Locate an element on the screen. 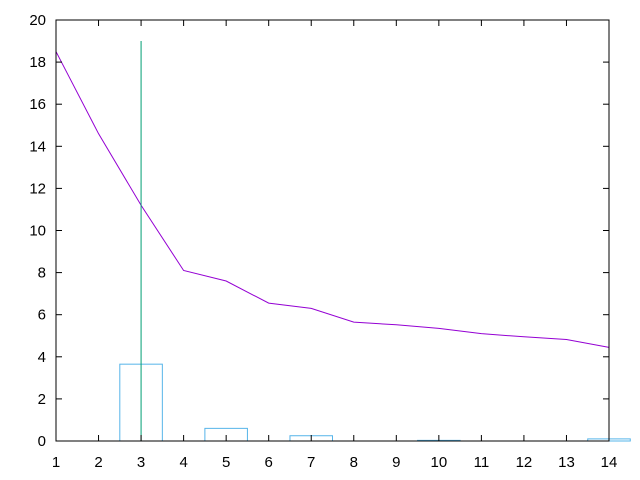  x-tick-label: 3 is located at coordinates (141, 462).